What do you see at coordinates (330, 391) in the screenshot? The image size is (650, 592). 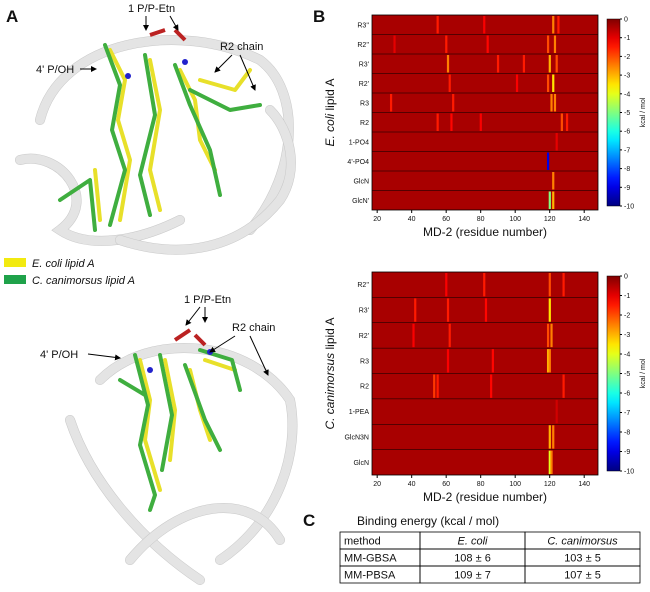 I see `species: C. canimorsus` at bounding box center [330, 391].